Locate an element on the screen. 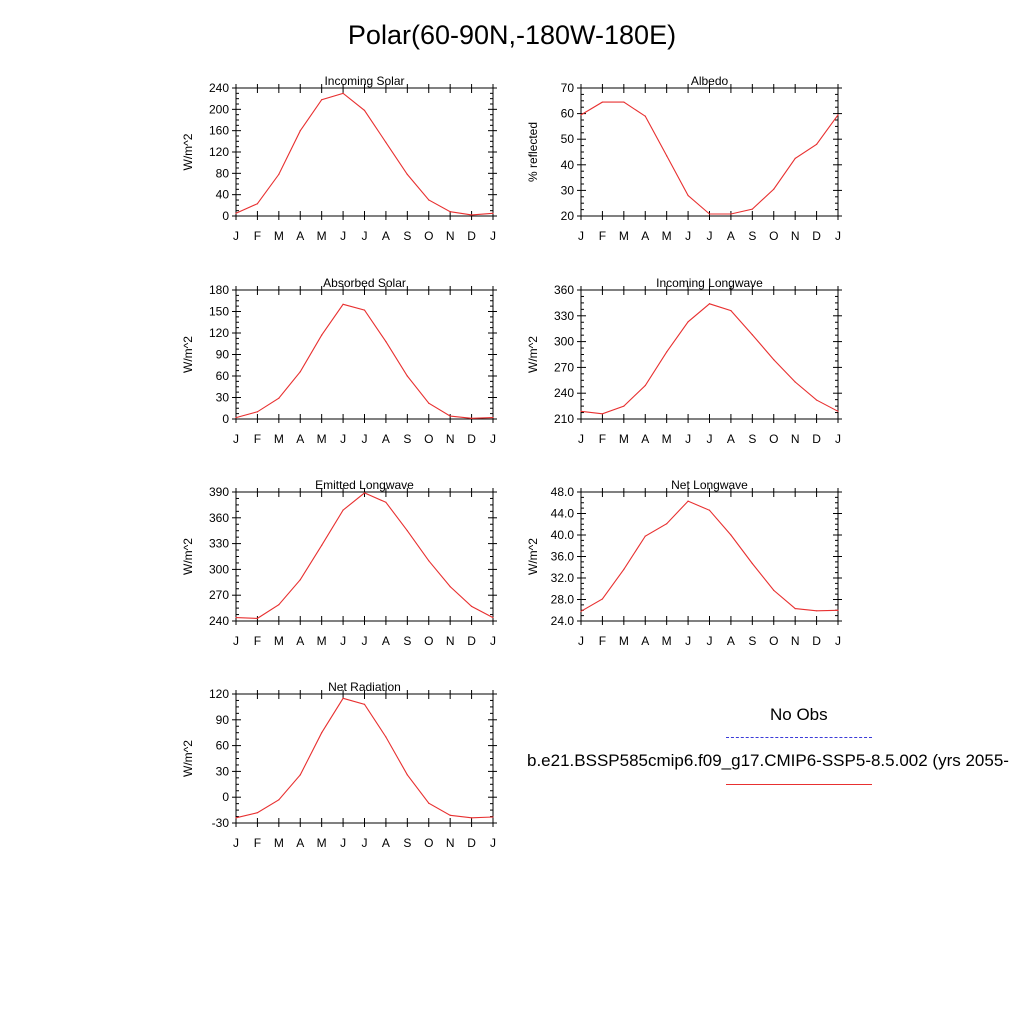 The image size is (1024, 1024). x-tick-label: S is located at coordinates (407, 843).